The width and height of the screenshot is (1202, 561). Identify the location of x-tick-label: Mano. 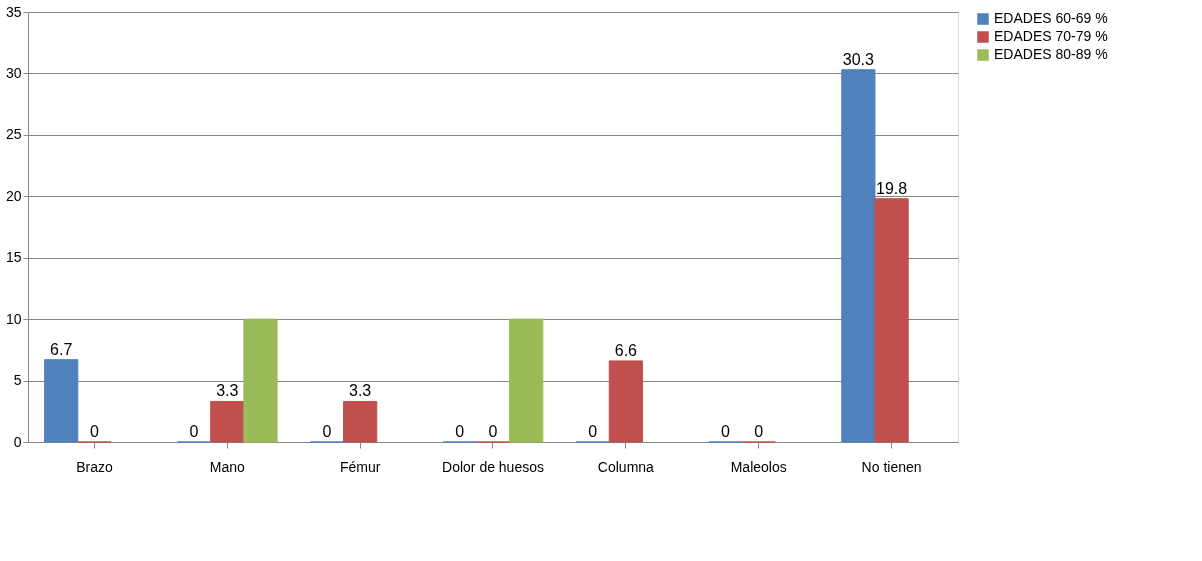
(227, 466).